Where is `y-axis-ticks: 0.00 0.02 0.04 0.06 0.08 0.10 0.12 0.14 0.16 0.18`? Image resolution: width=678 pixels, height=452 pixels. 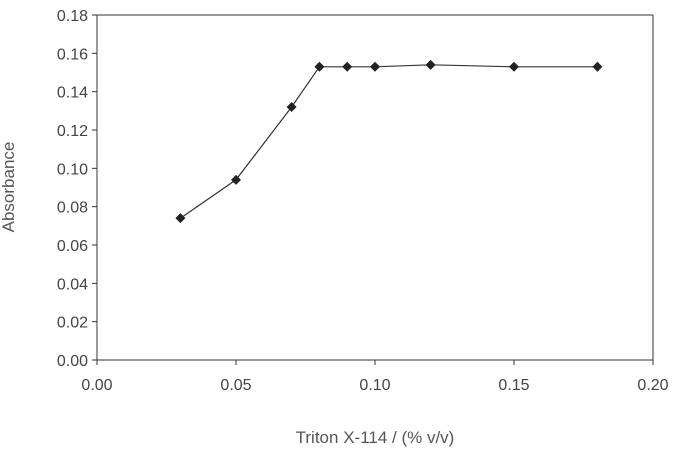 y-axis-ticks: 0.00 0.02 0.04 0.06 0.08 0.10 0.12 0.14 0.16 0.18 is located at coordinates (77, 189).